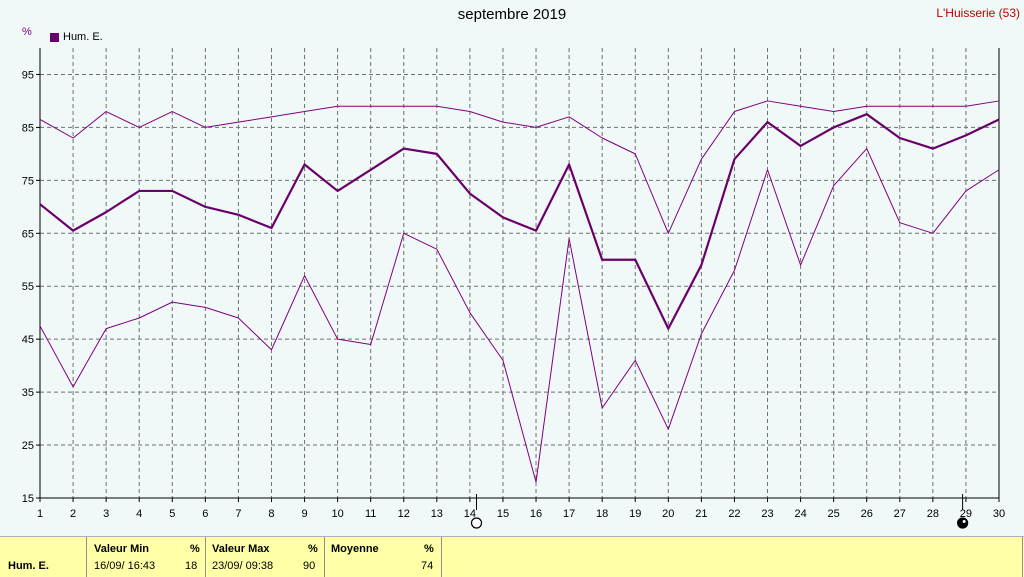 This screenshot has width=1024, height=577. What do you see at coordinates (83, 37) in the screenshot?
I see `legend-label: Hum. E.` at bounding box center [83, 37].